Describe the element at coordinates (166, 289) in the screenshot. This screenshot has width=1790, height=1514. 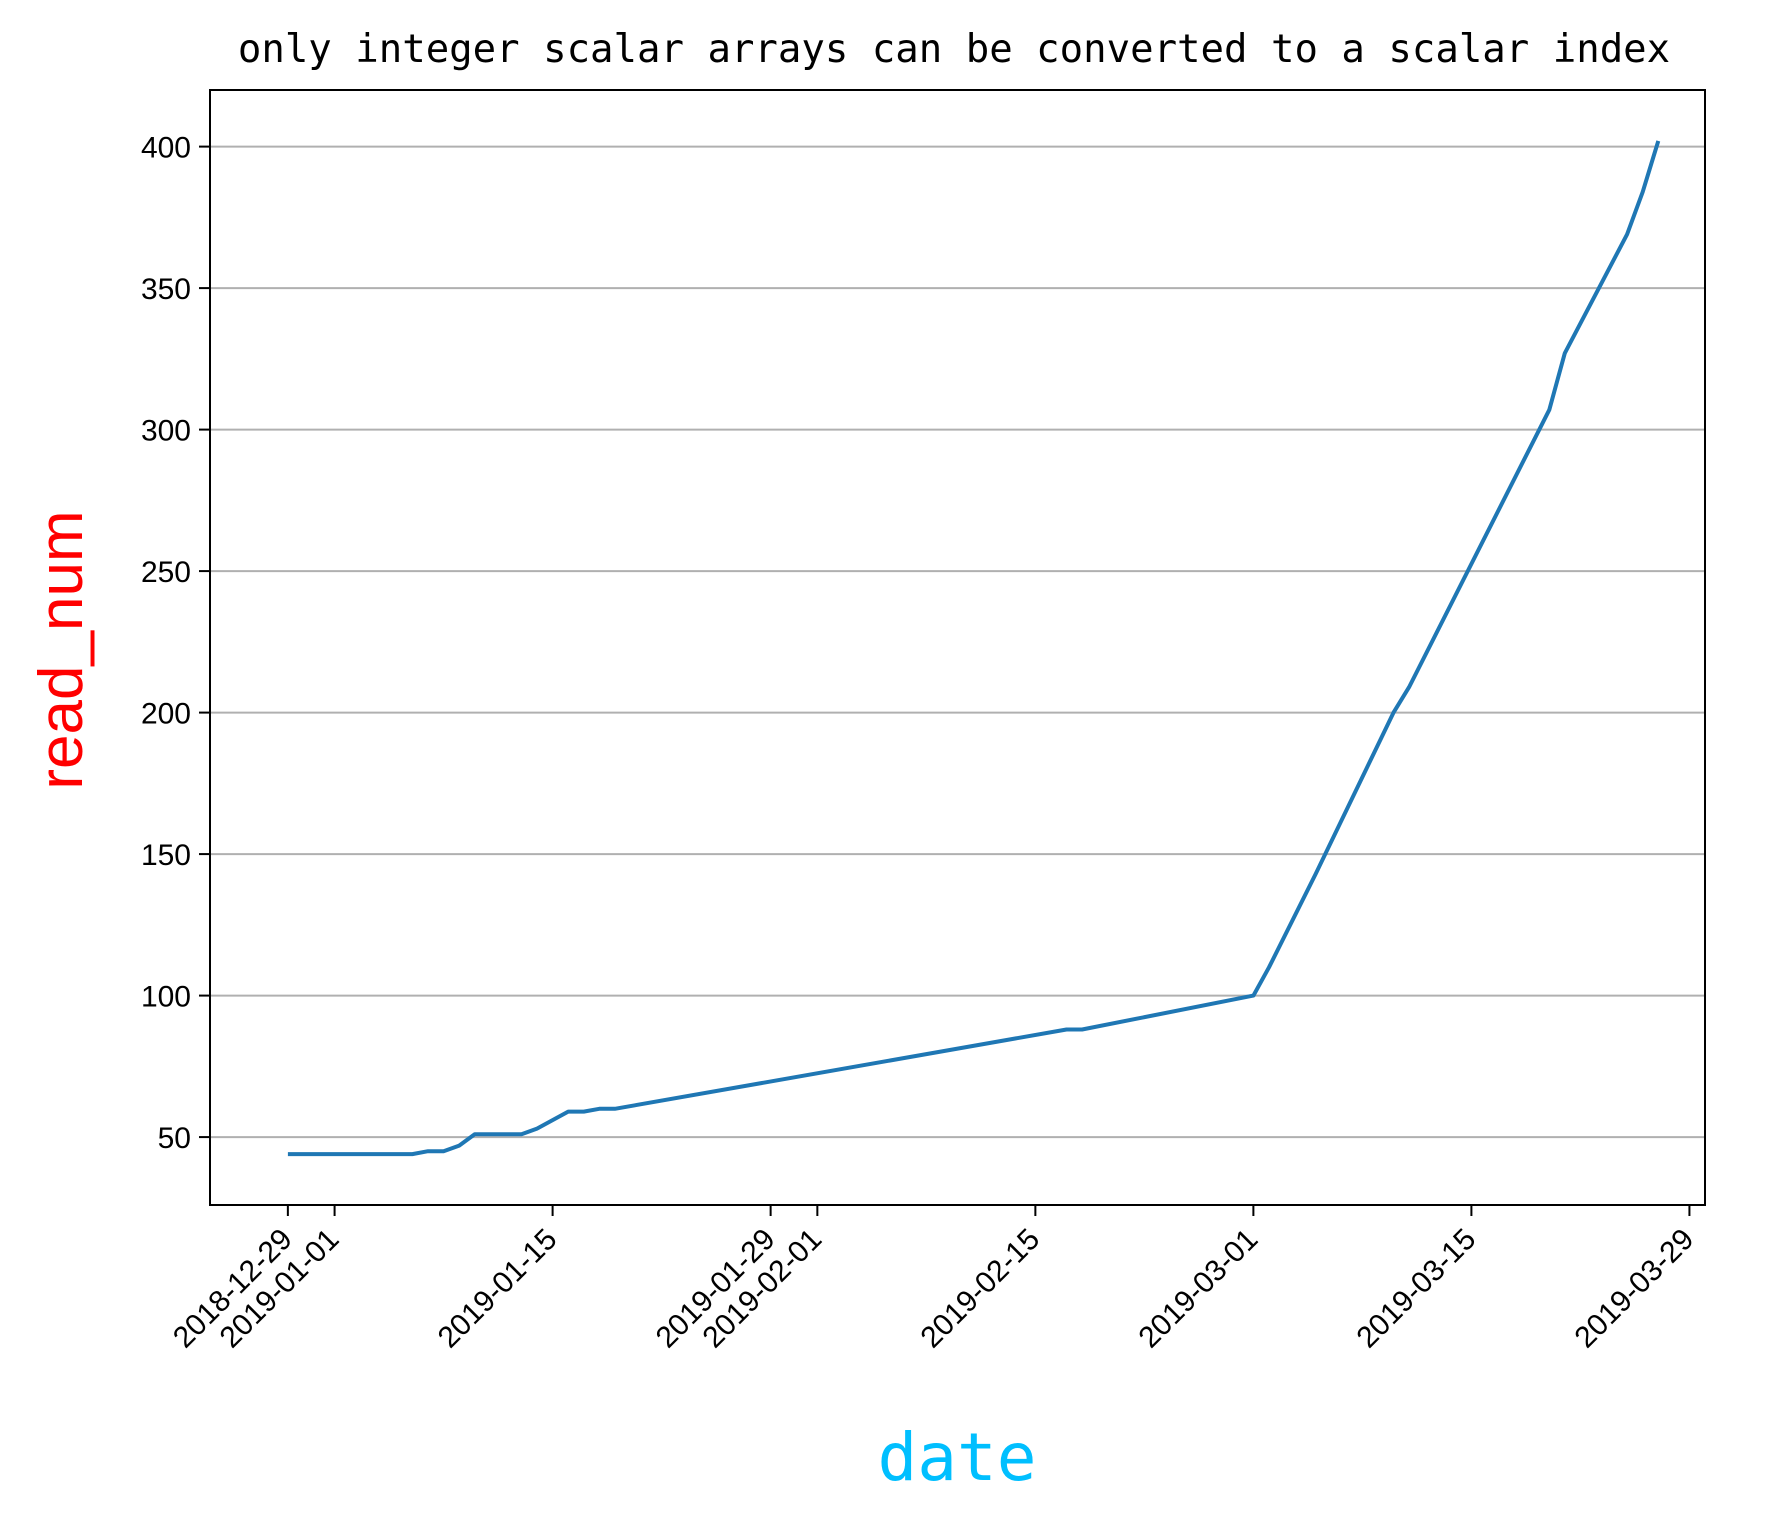
I see `y-tick-label: 350` at that location.